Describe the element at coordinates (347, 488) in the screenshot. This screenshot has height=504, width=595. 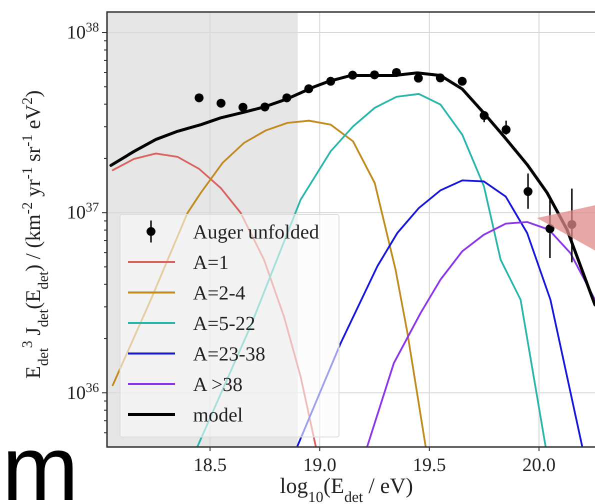
I see `x-axis-title: log$_{10}$(E$_{det}$ / eV)` at that location.